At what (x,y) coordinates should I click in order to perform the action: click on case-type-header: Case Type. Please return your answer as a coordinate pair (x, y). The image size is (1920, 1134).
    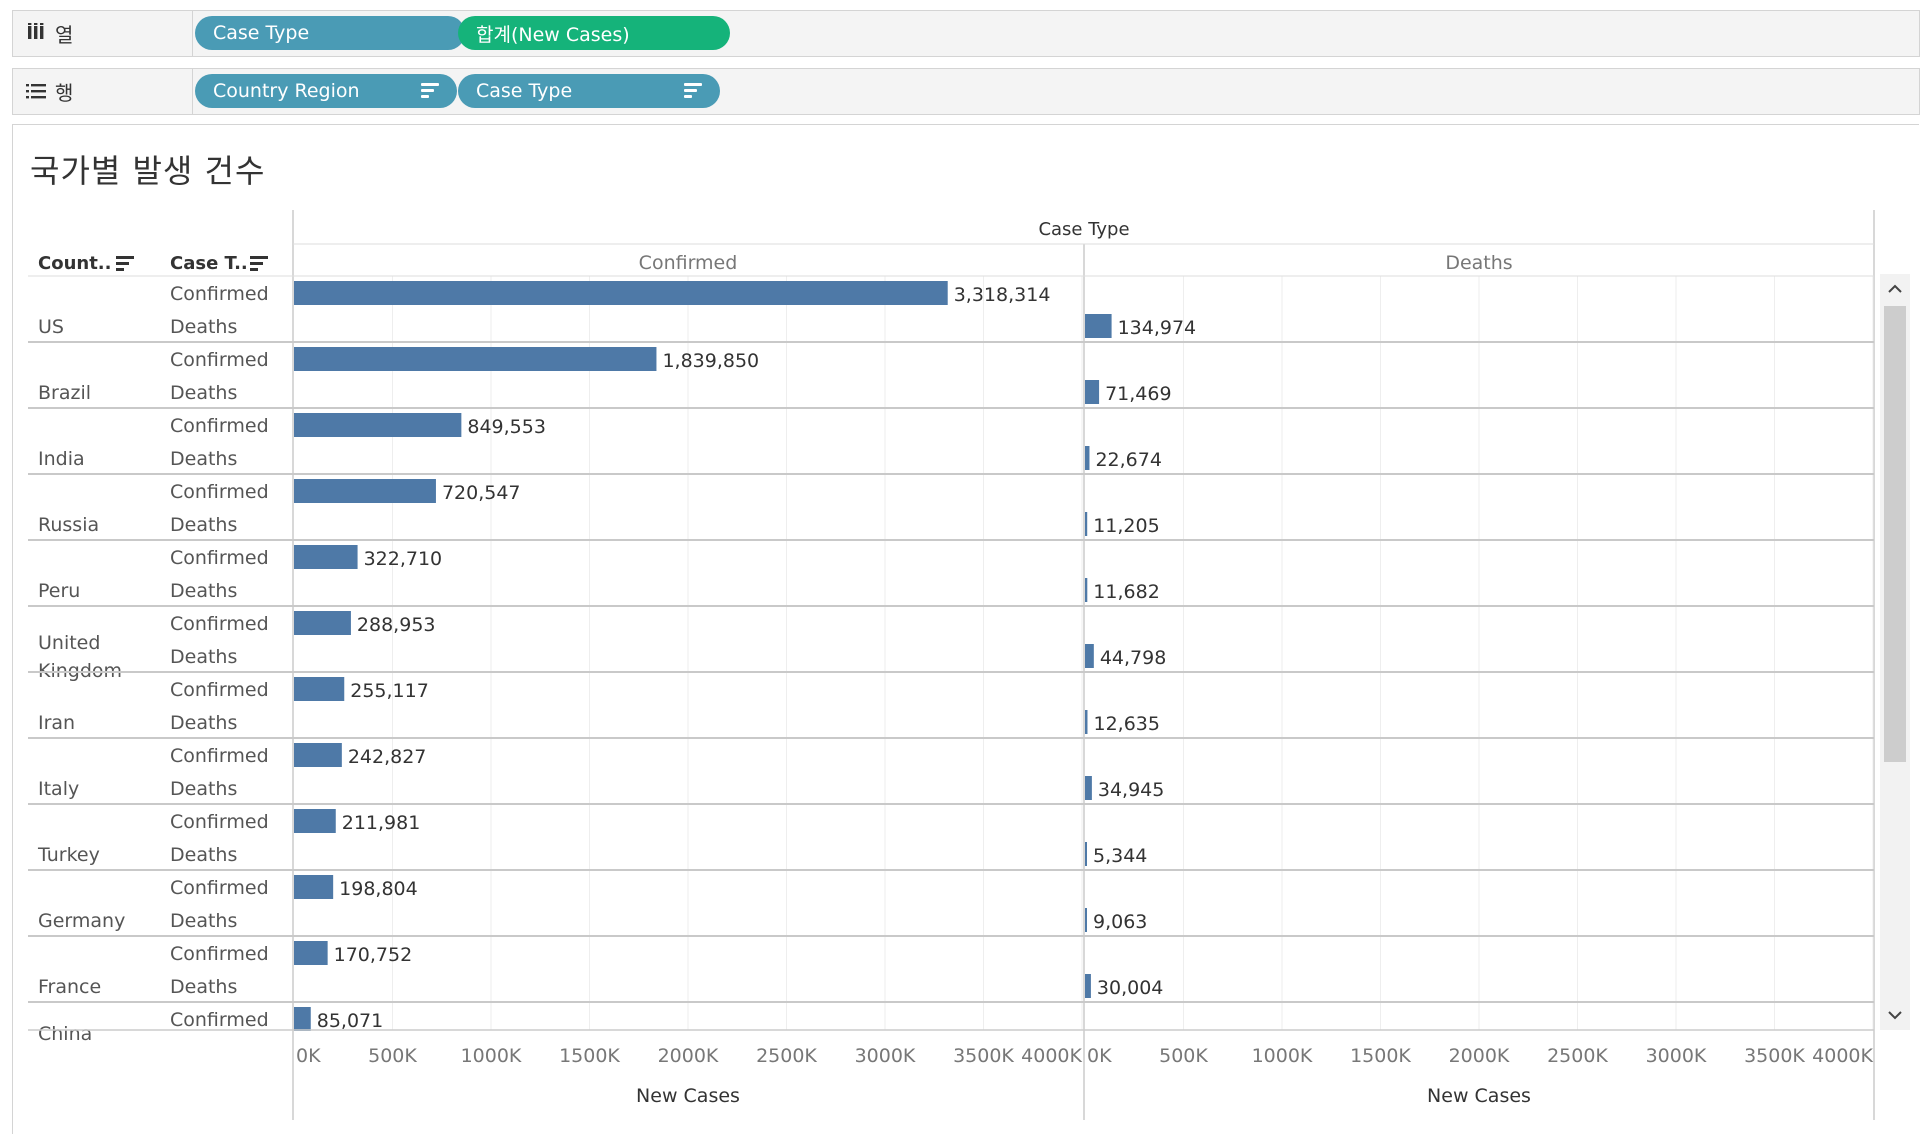
    Looking at the image, I should click on (1083, 229).